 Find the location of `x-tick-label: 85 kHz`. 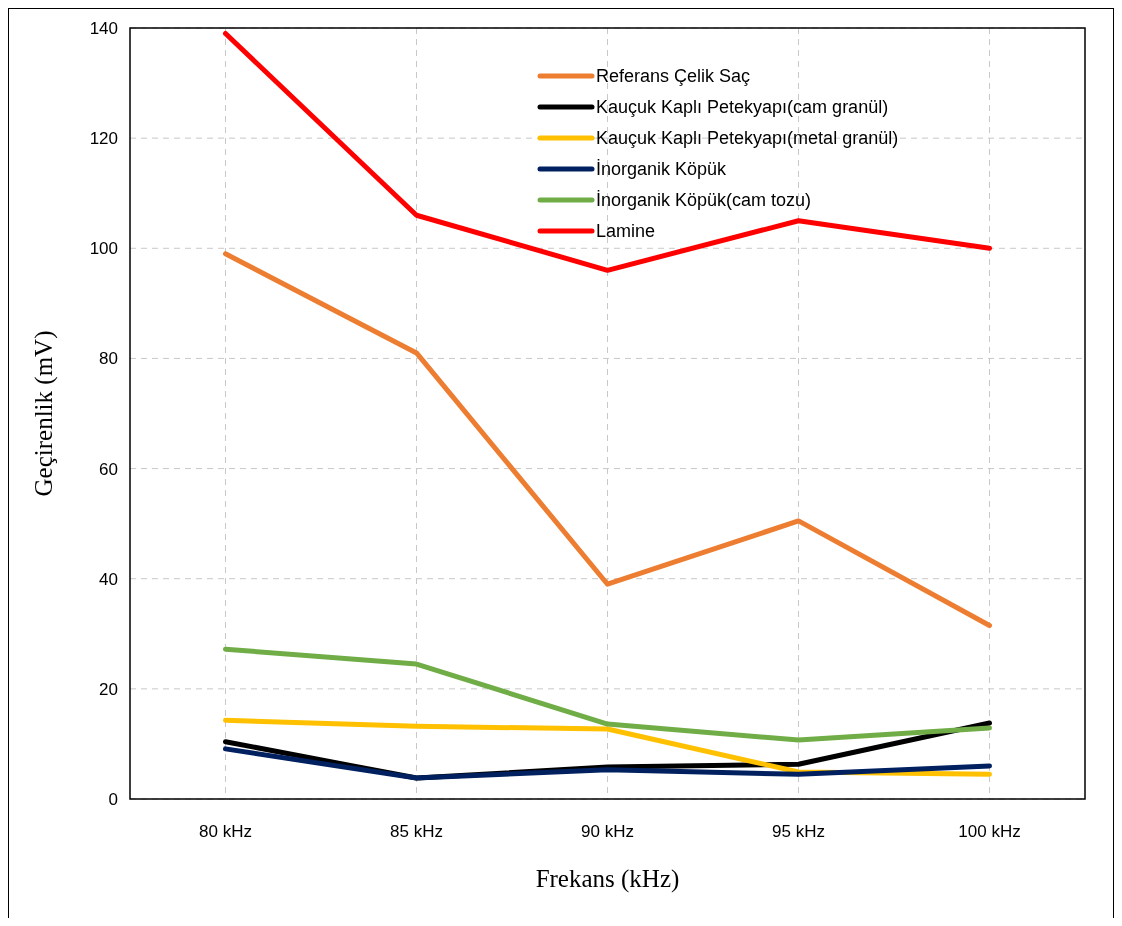

x-tick-label: 85 kHz is located at coordinates (416, 831).